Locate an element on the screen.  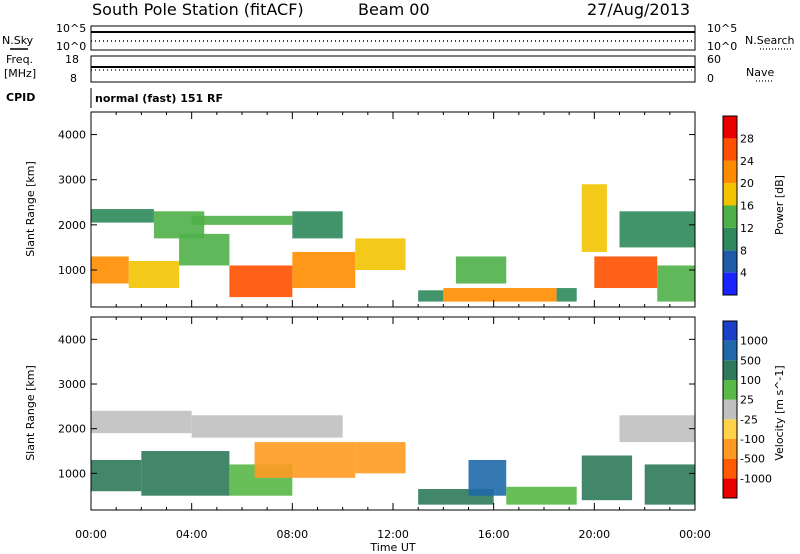
nave-label: Nave is located at coordinates (760, 72).